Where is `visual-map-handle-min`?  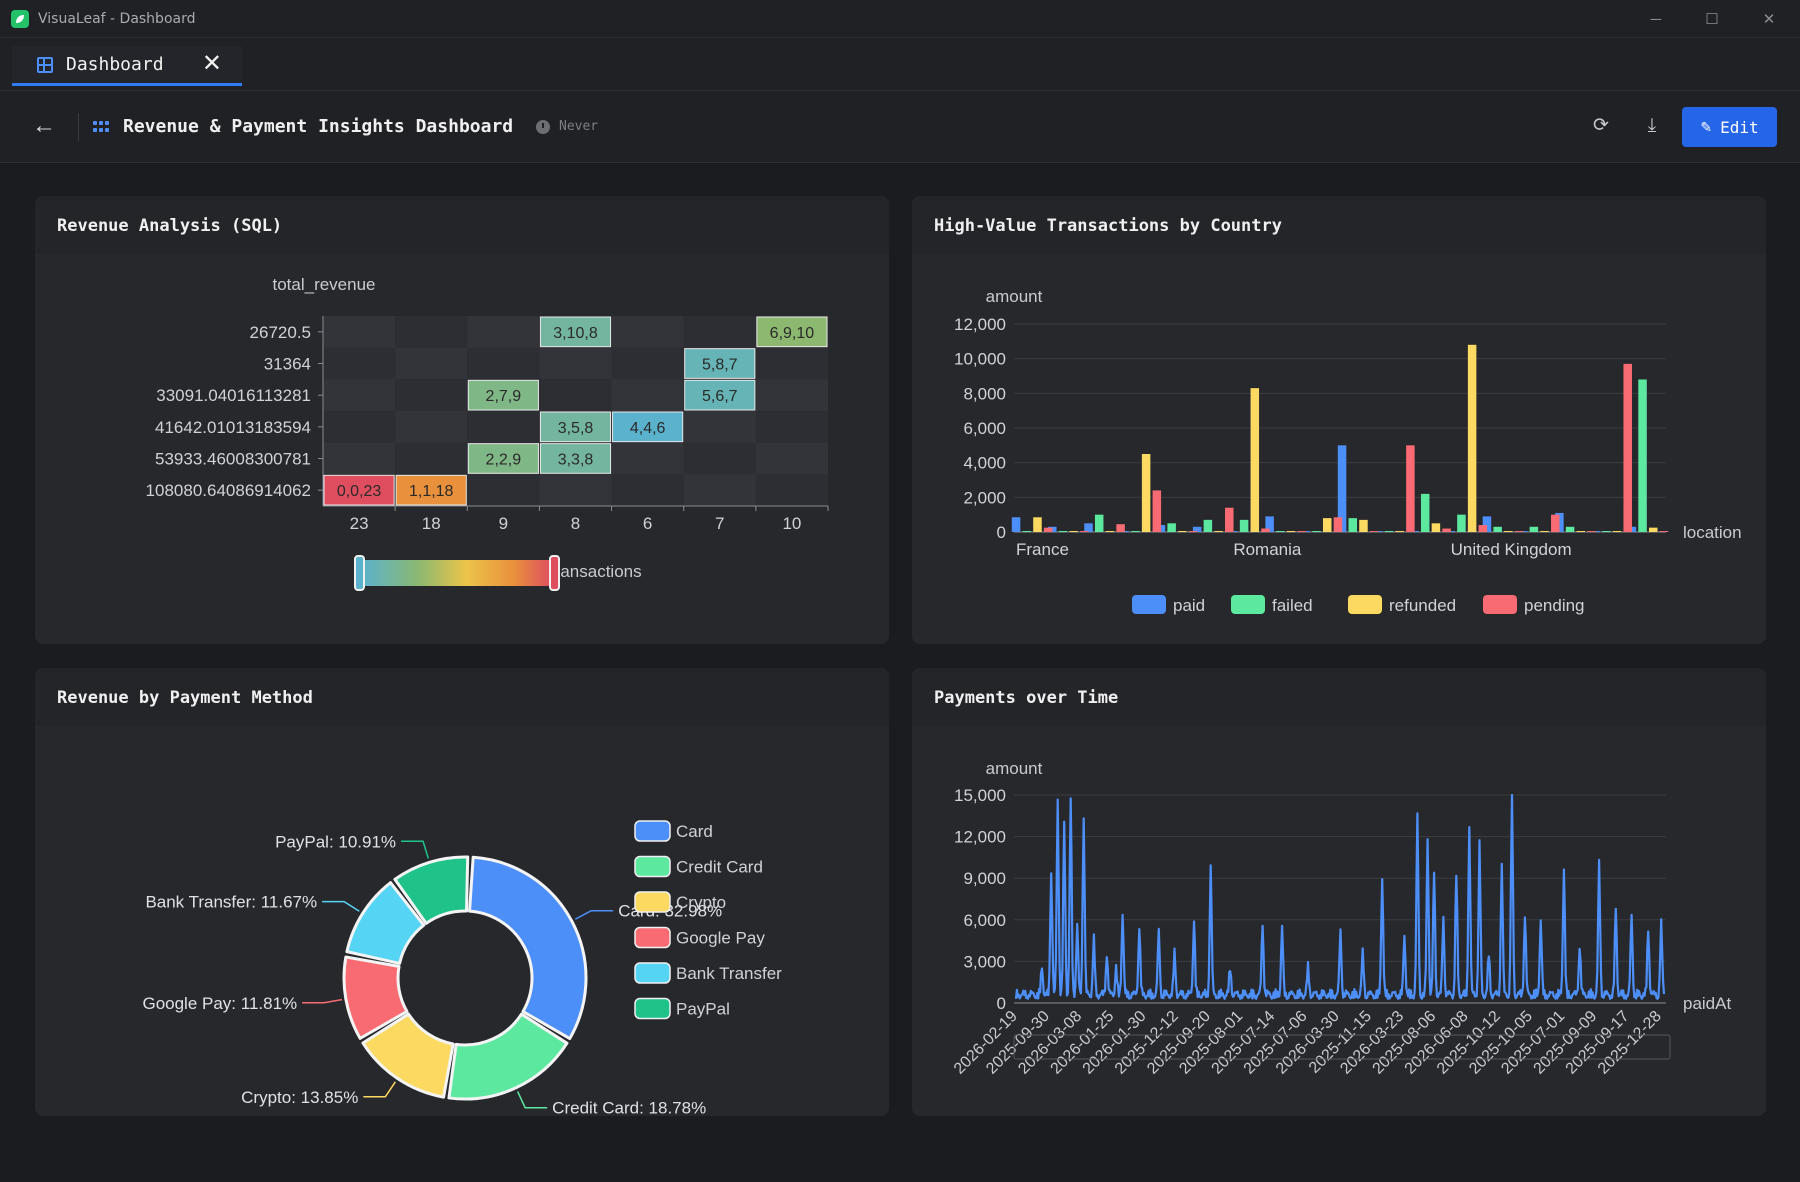 visual-map-handle-min is located at coordinates (359, 573).